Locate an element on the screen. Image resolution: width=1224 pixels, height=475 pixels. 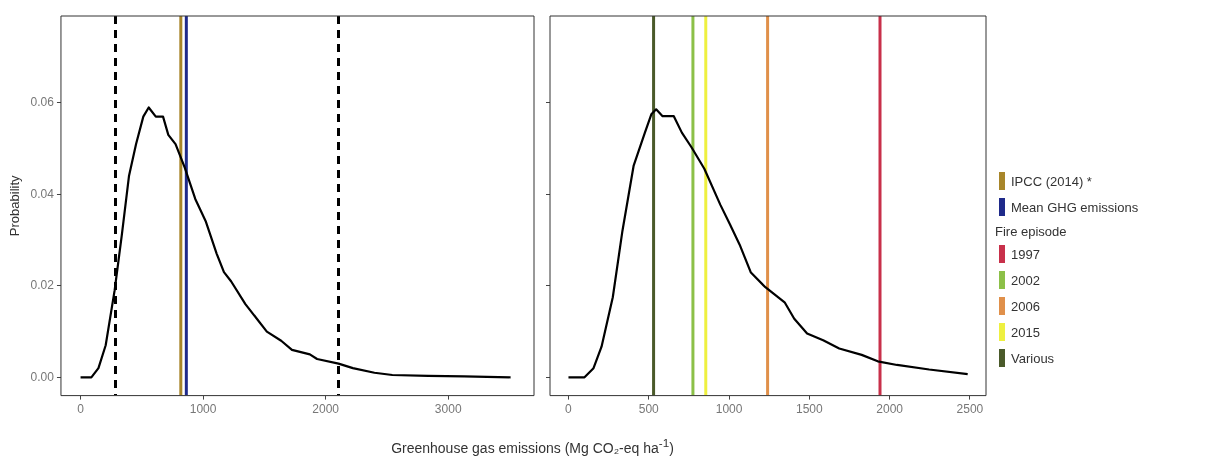
x-tick-label: 2500 is located at coordinates (970, 409).